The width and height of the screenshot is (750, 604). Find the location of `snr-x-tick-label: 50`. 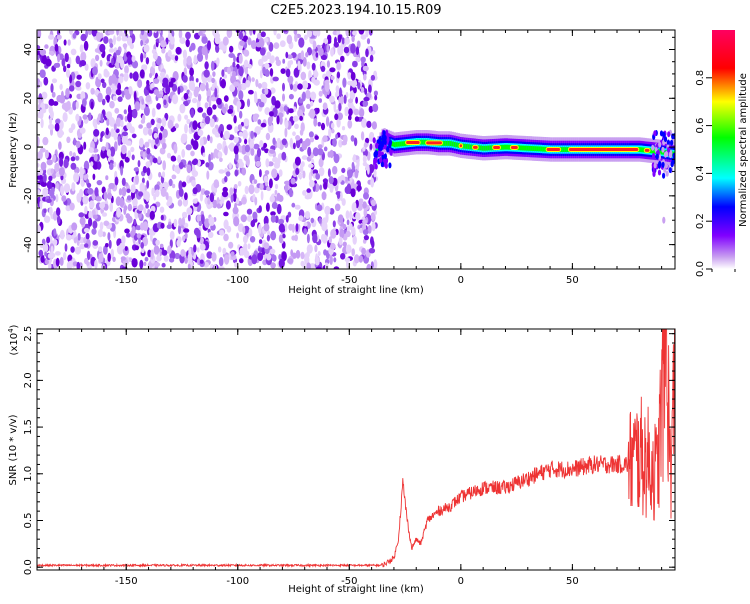

snr-x-tick-label: 50 is located at coordinates (572, 581).